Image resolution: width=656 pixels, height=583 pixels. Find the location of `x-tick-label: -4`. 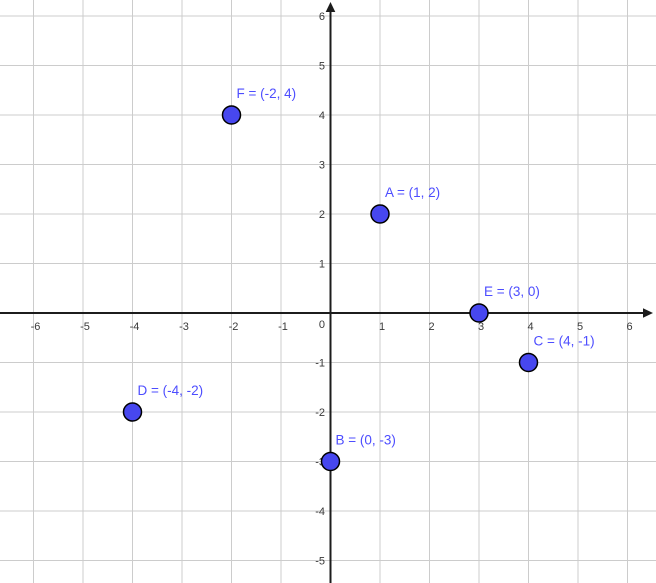

x-tick-label: -4 is located at coordinates (135, 327).